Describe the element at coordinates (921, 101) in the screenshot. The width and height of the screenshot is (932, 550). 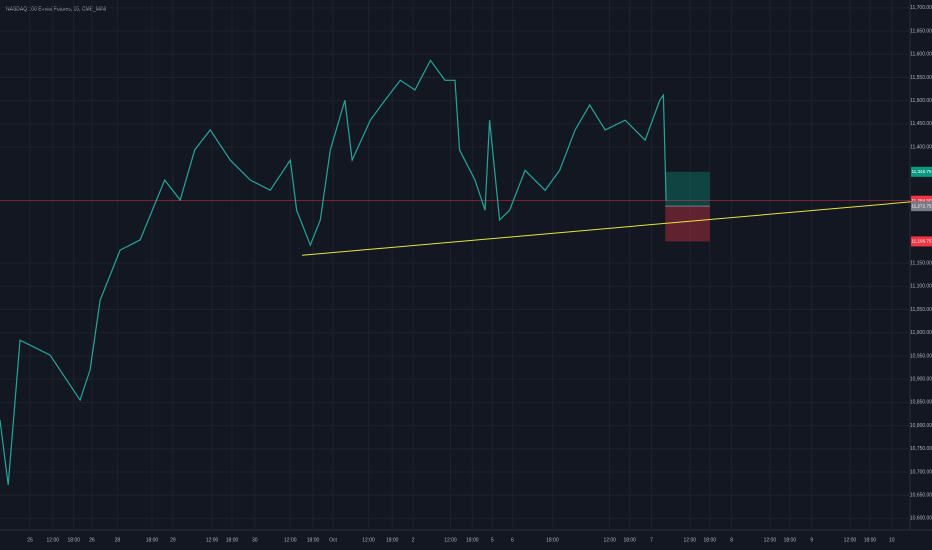
I see `y-tick-label: 11,500.00` at that location.